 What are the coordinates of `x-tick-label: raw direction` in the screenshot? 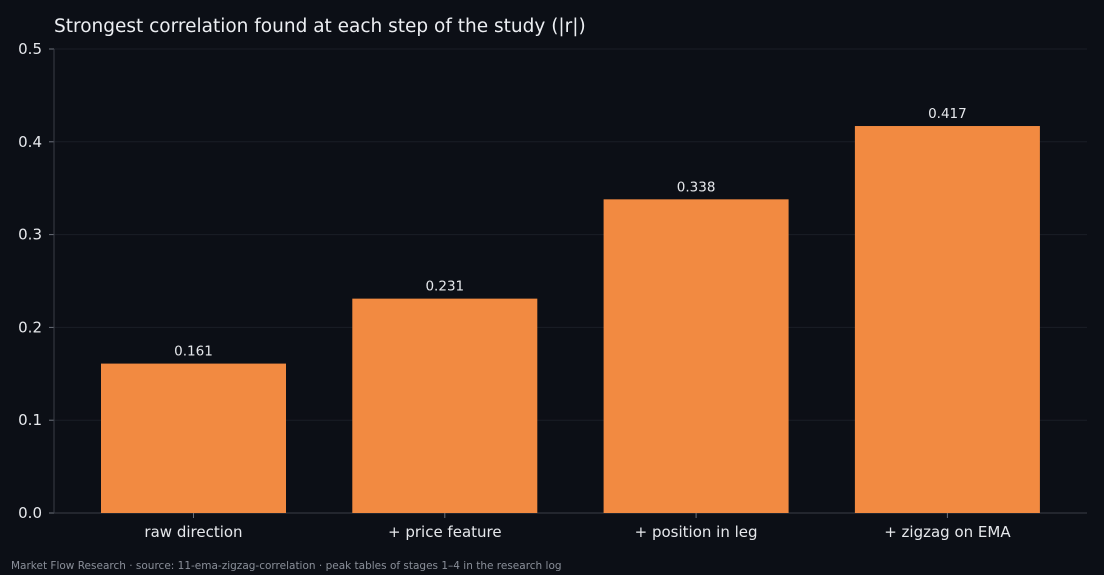 It's located at (193, 532).